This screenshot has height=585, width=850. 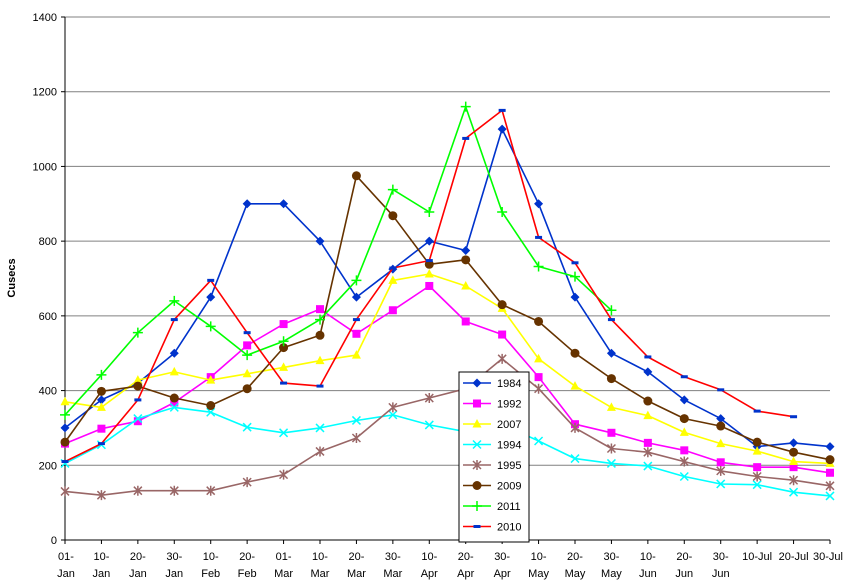 I want to click on legend-label: 2011, so click(x=509, y=507).